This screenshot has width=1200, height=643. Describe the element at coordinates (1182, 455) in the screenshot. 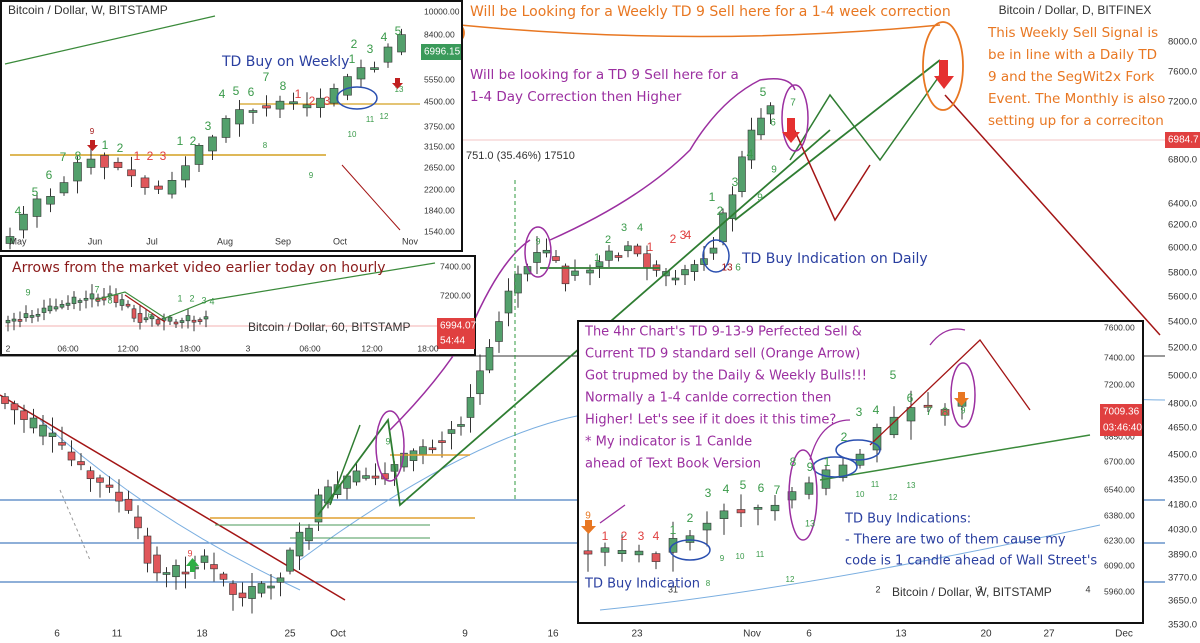

I see `price-tick-label: 4500.0` at that location.